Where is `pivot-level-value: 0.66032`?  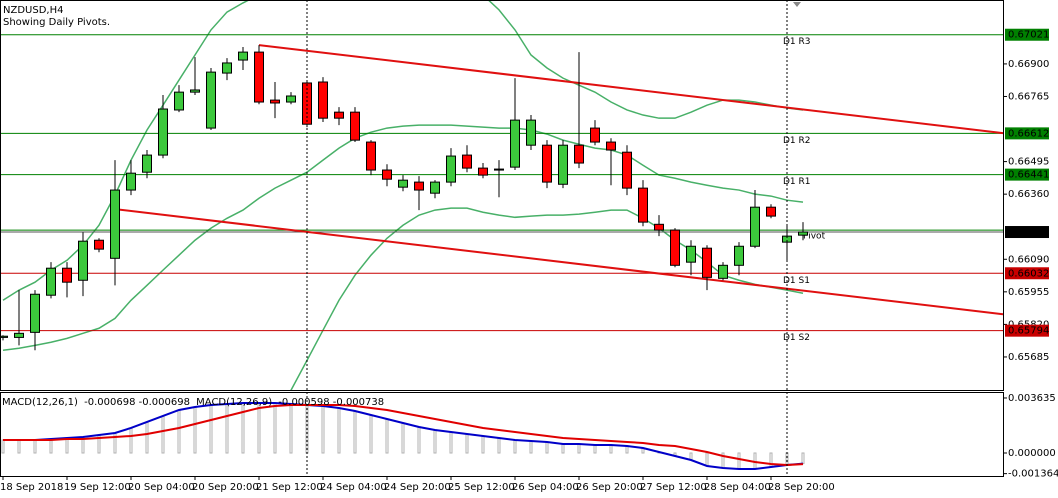 pivot-level-value: 0.66032 is located at coordinates (1028, 273).